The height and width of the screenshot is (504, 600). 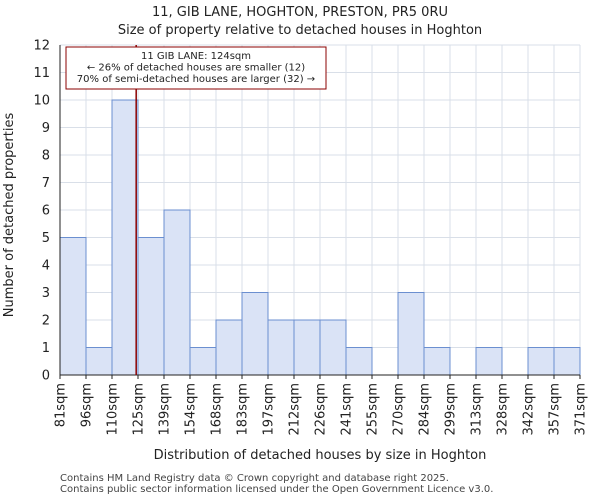 I want to click on y-tick-label: 11, so click(x=41, y=73).